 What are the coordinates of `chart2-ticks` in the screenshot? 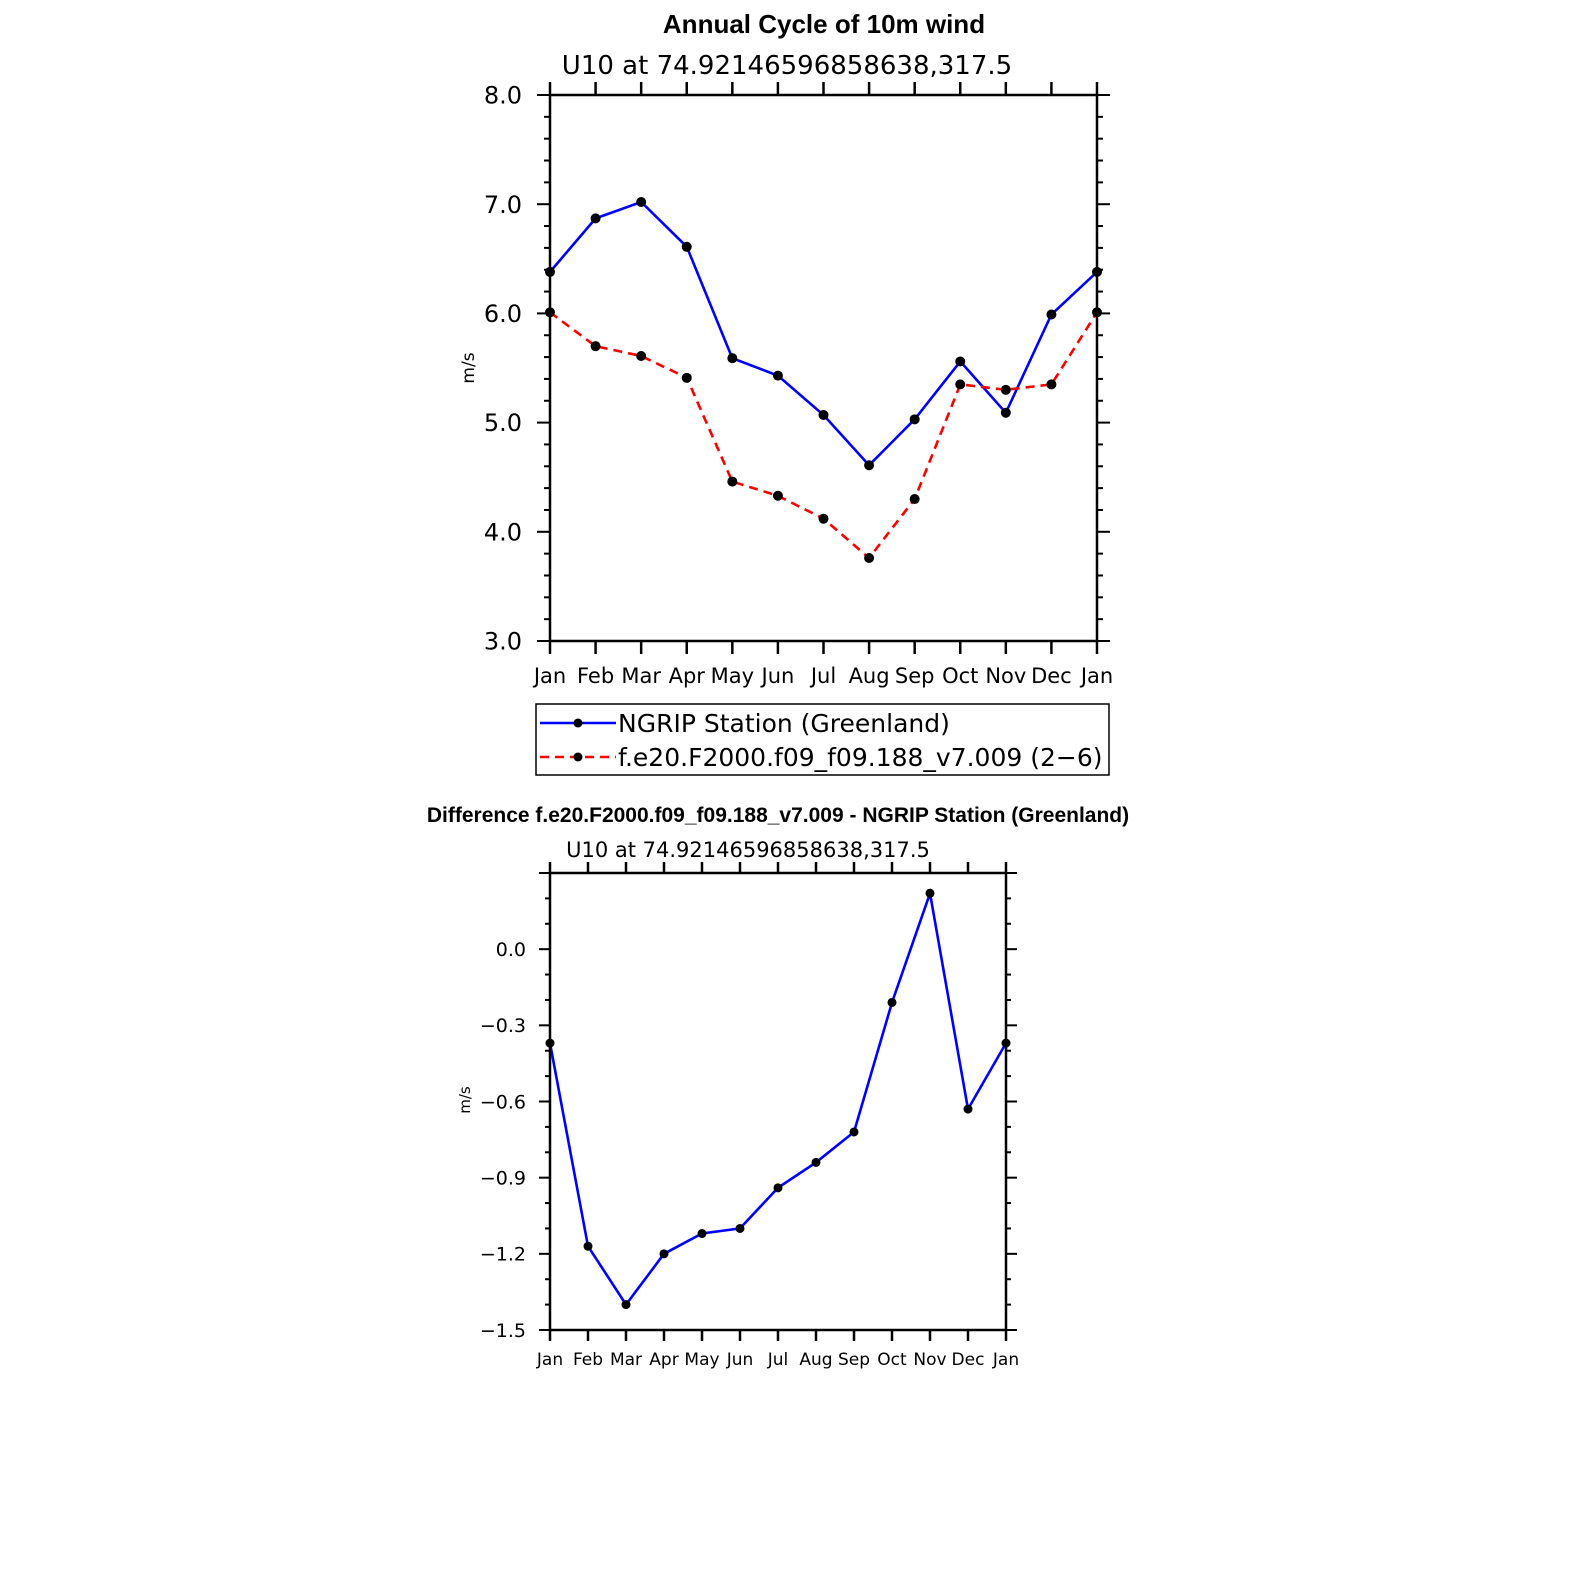 It's located at (778, 1101).